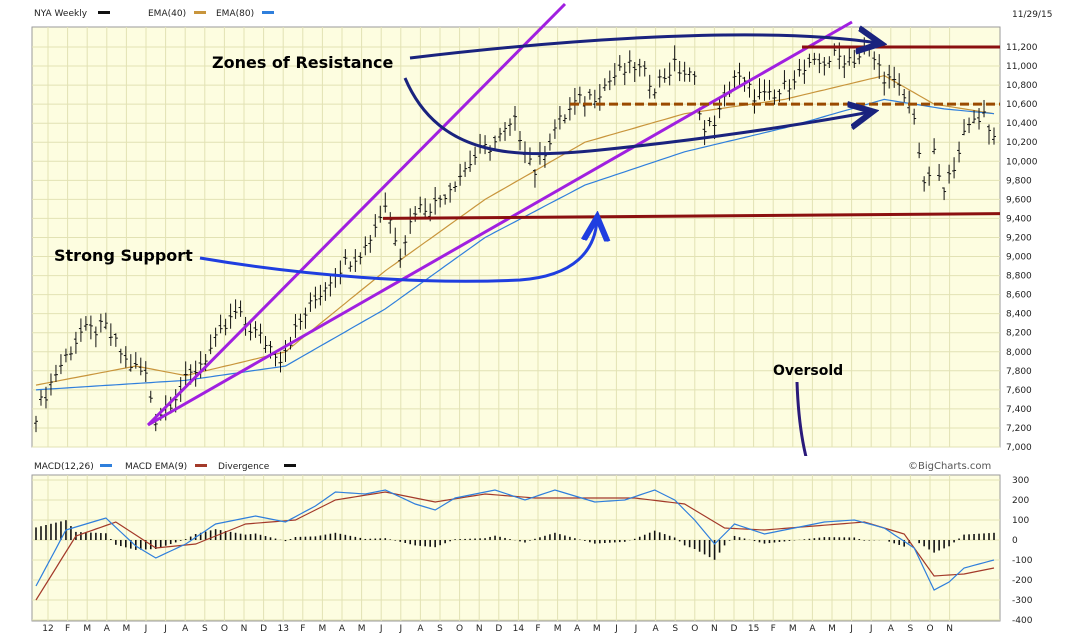  I want to click on macd-y-axis-ticks: 300 200 100 0 -100 -200 -300 -400, so click(1022, 551).